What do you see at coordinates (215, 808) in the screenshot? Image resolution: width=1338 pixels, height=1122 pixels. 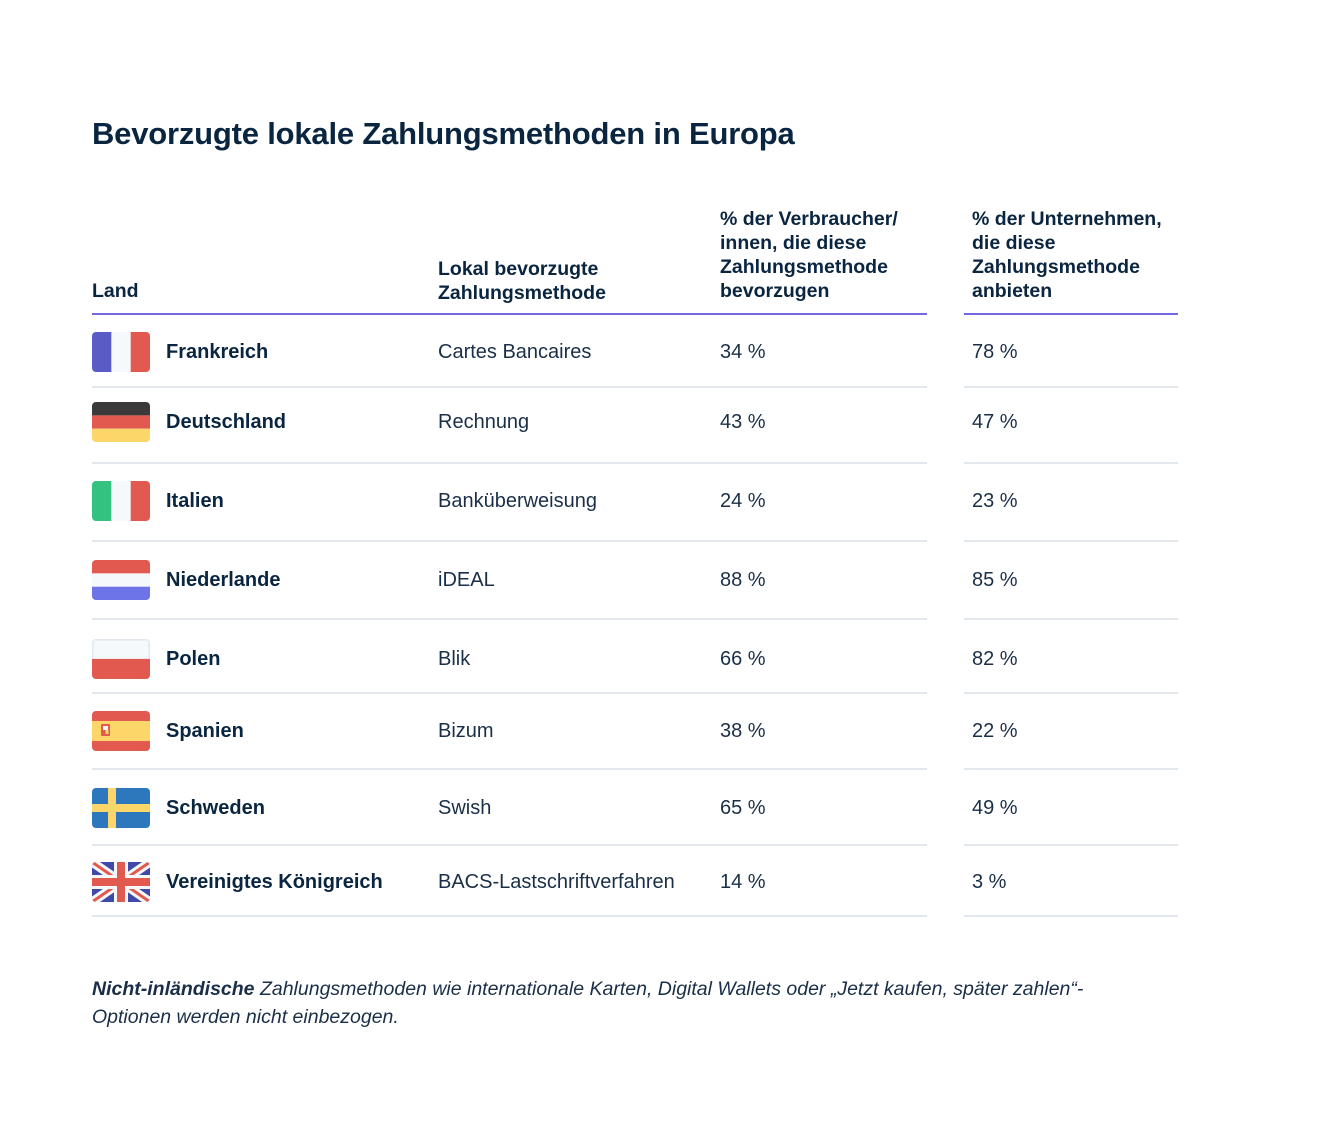 I see `country-name: Schweden` at bounding box center [215, 808].